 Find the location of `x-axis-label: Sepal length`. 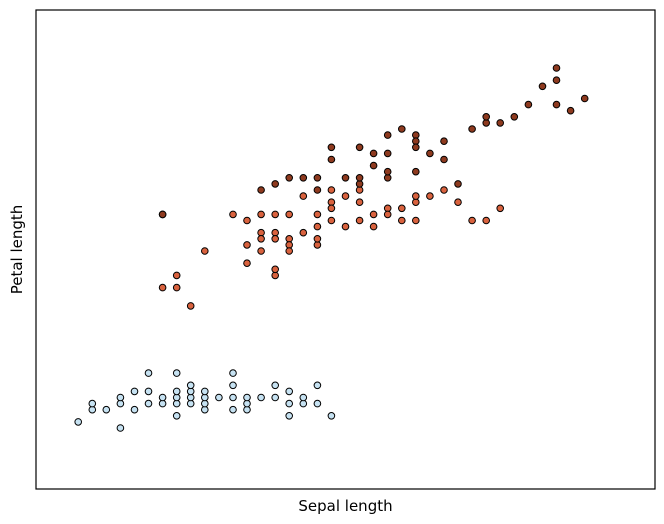

x-axis-label: Sepal length is located at coordinates (345, 506).